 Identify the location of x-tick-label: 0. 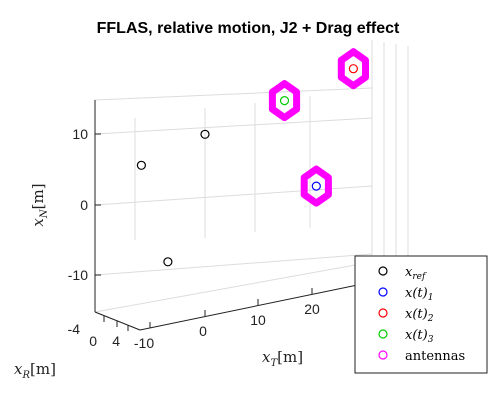
(203, 331).